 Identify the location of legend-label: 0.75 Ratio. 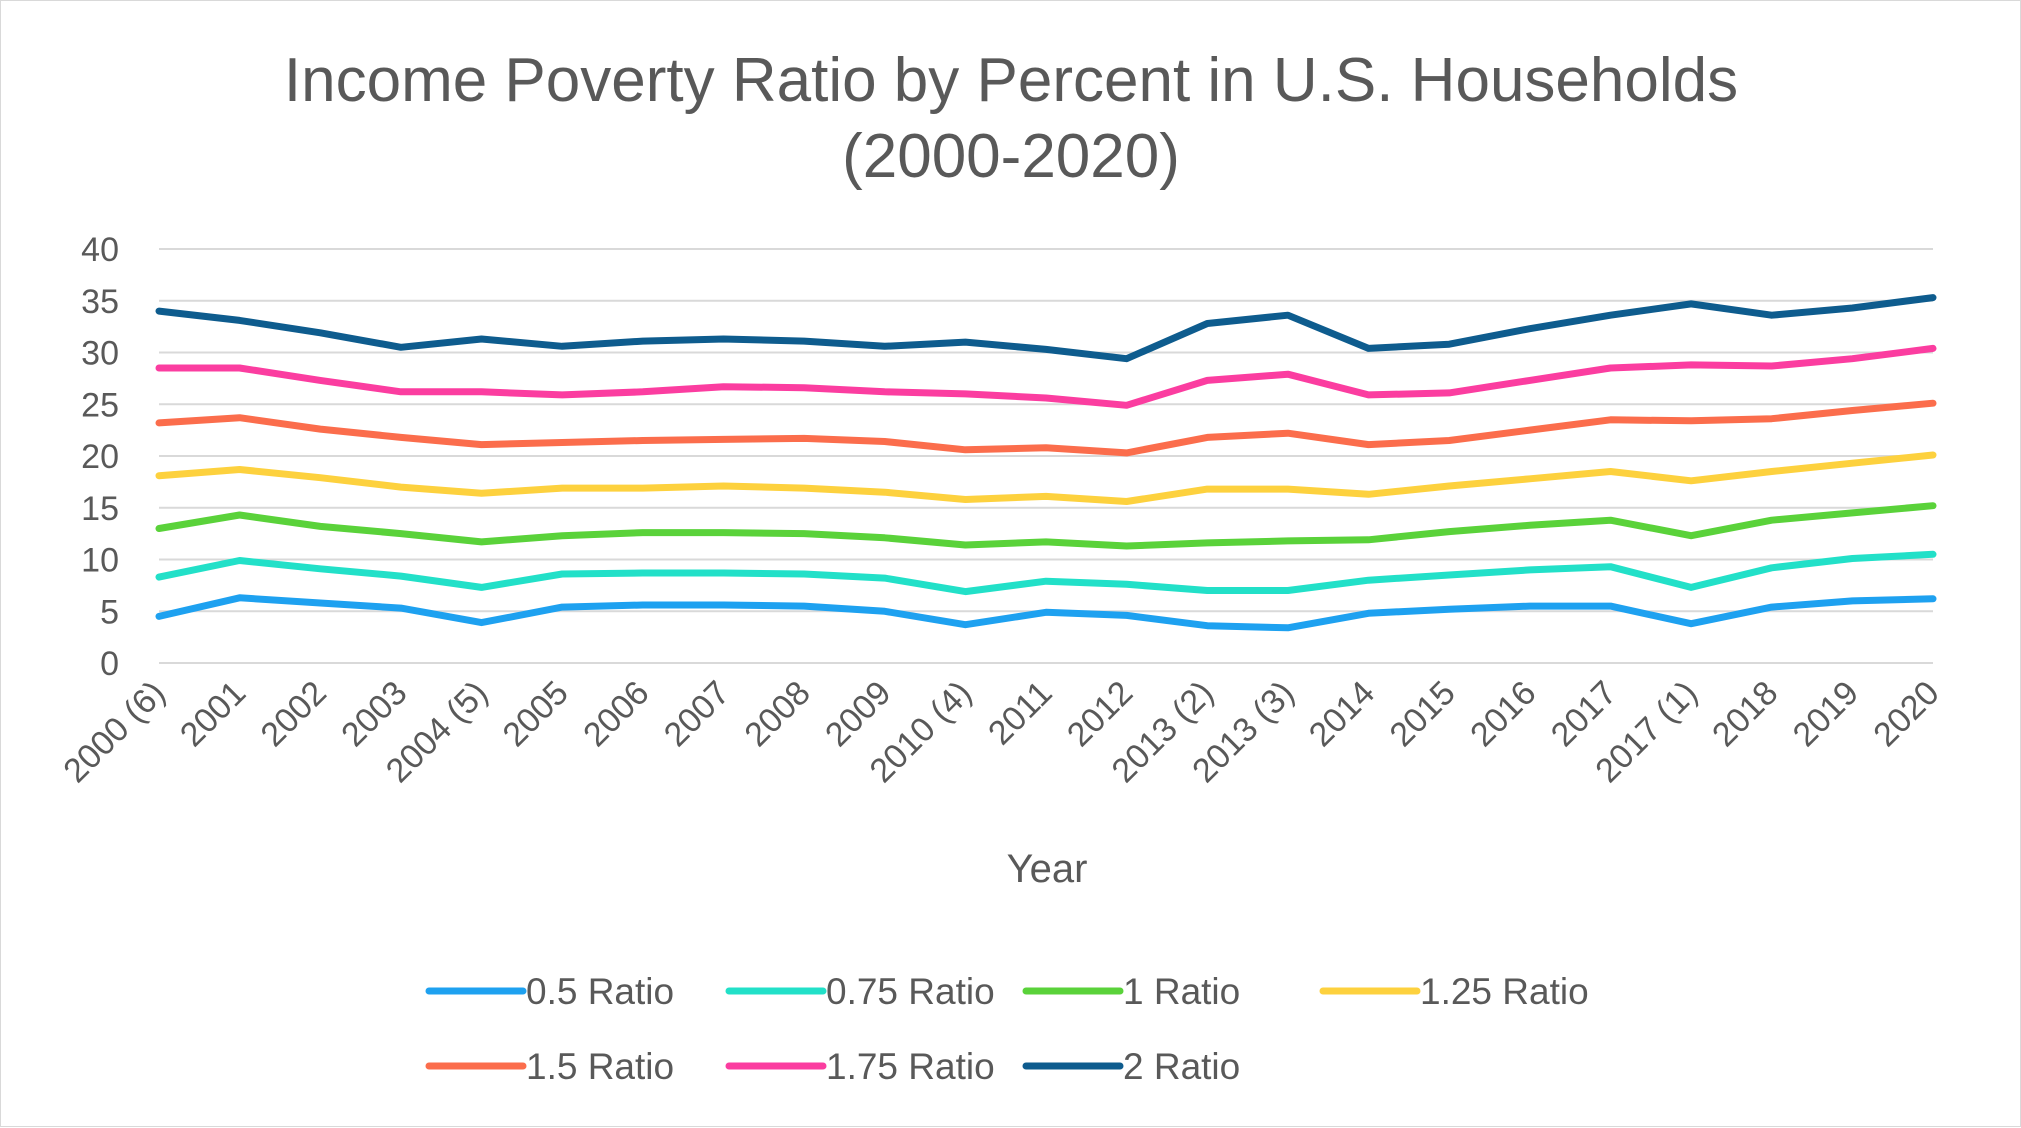
(910, 991).